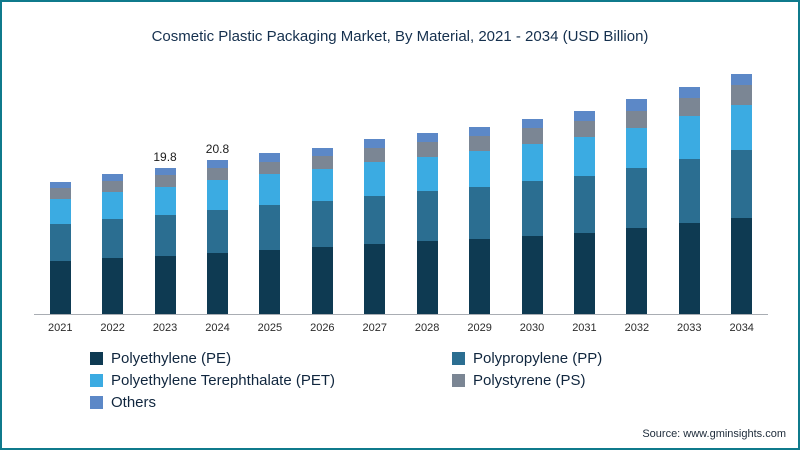 This screenshot has height=450, width=800. Describe the element at coordinates (625, 380) in the screenshot. I see `legend-item: Polystyrene (PS)` at that location.